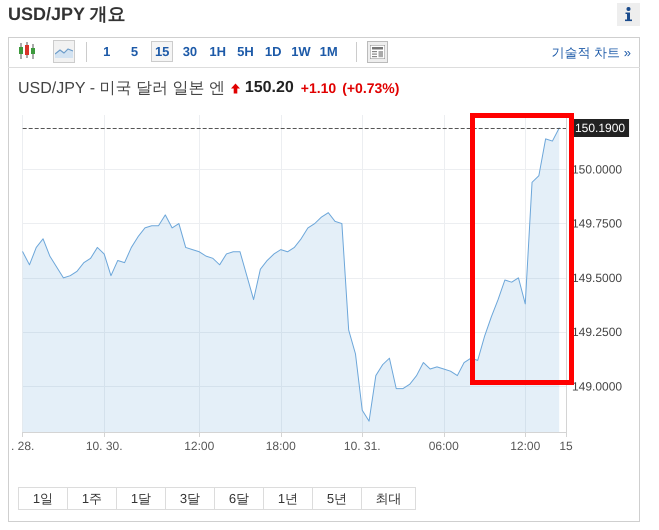  I want to click on text: 15, so click(162, 51).